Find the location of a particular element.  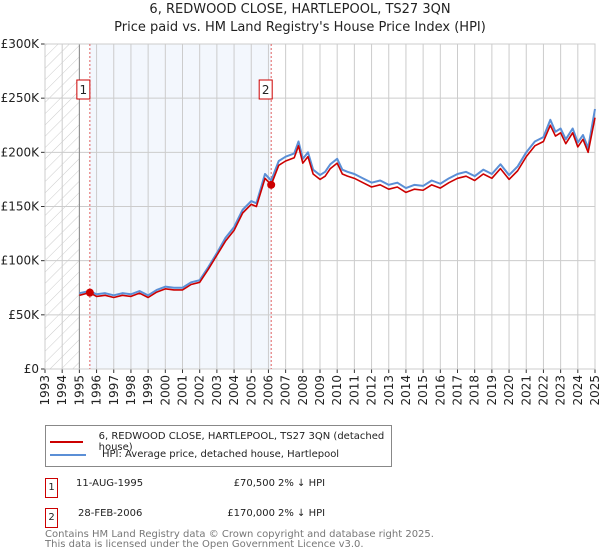

x-tick-label: 2024 is located at coordinates (578, 390).